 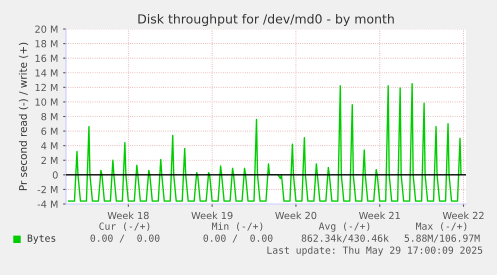 I want to click on y-tick-label: 10 M, so click(x=47, y=102).